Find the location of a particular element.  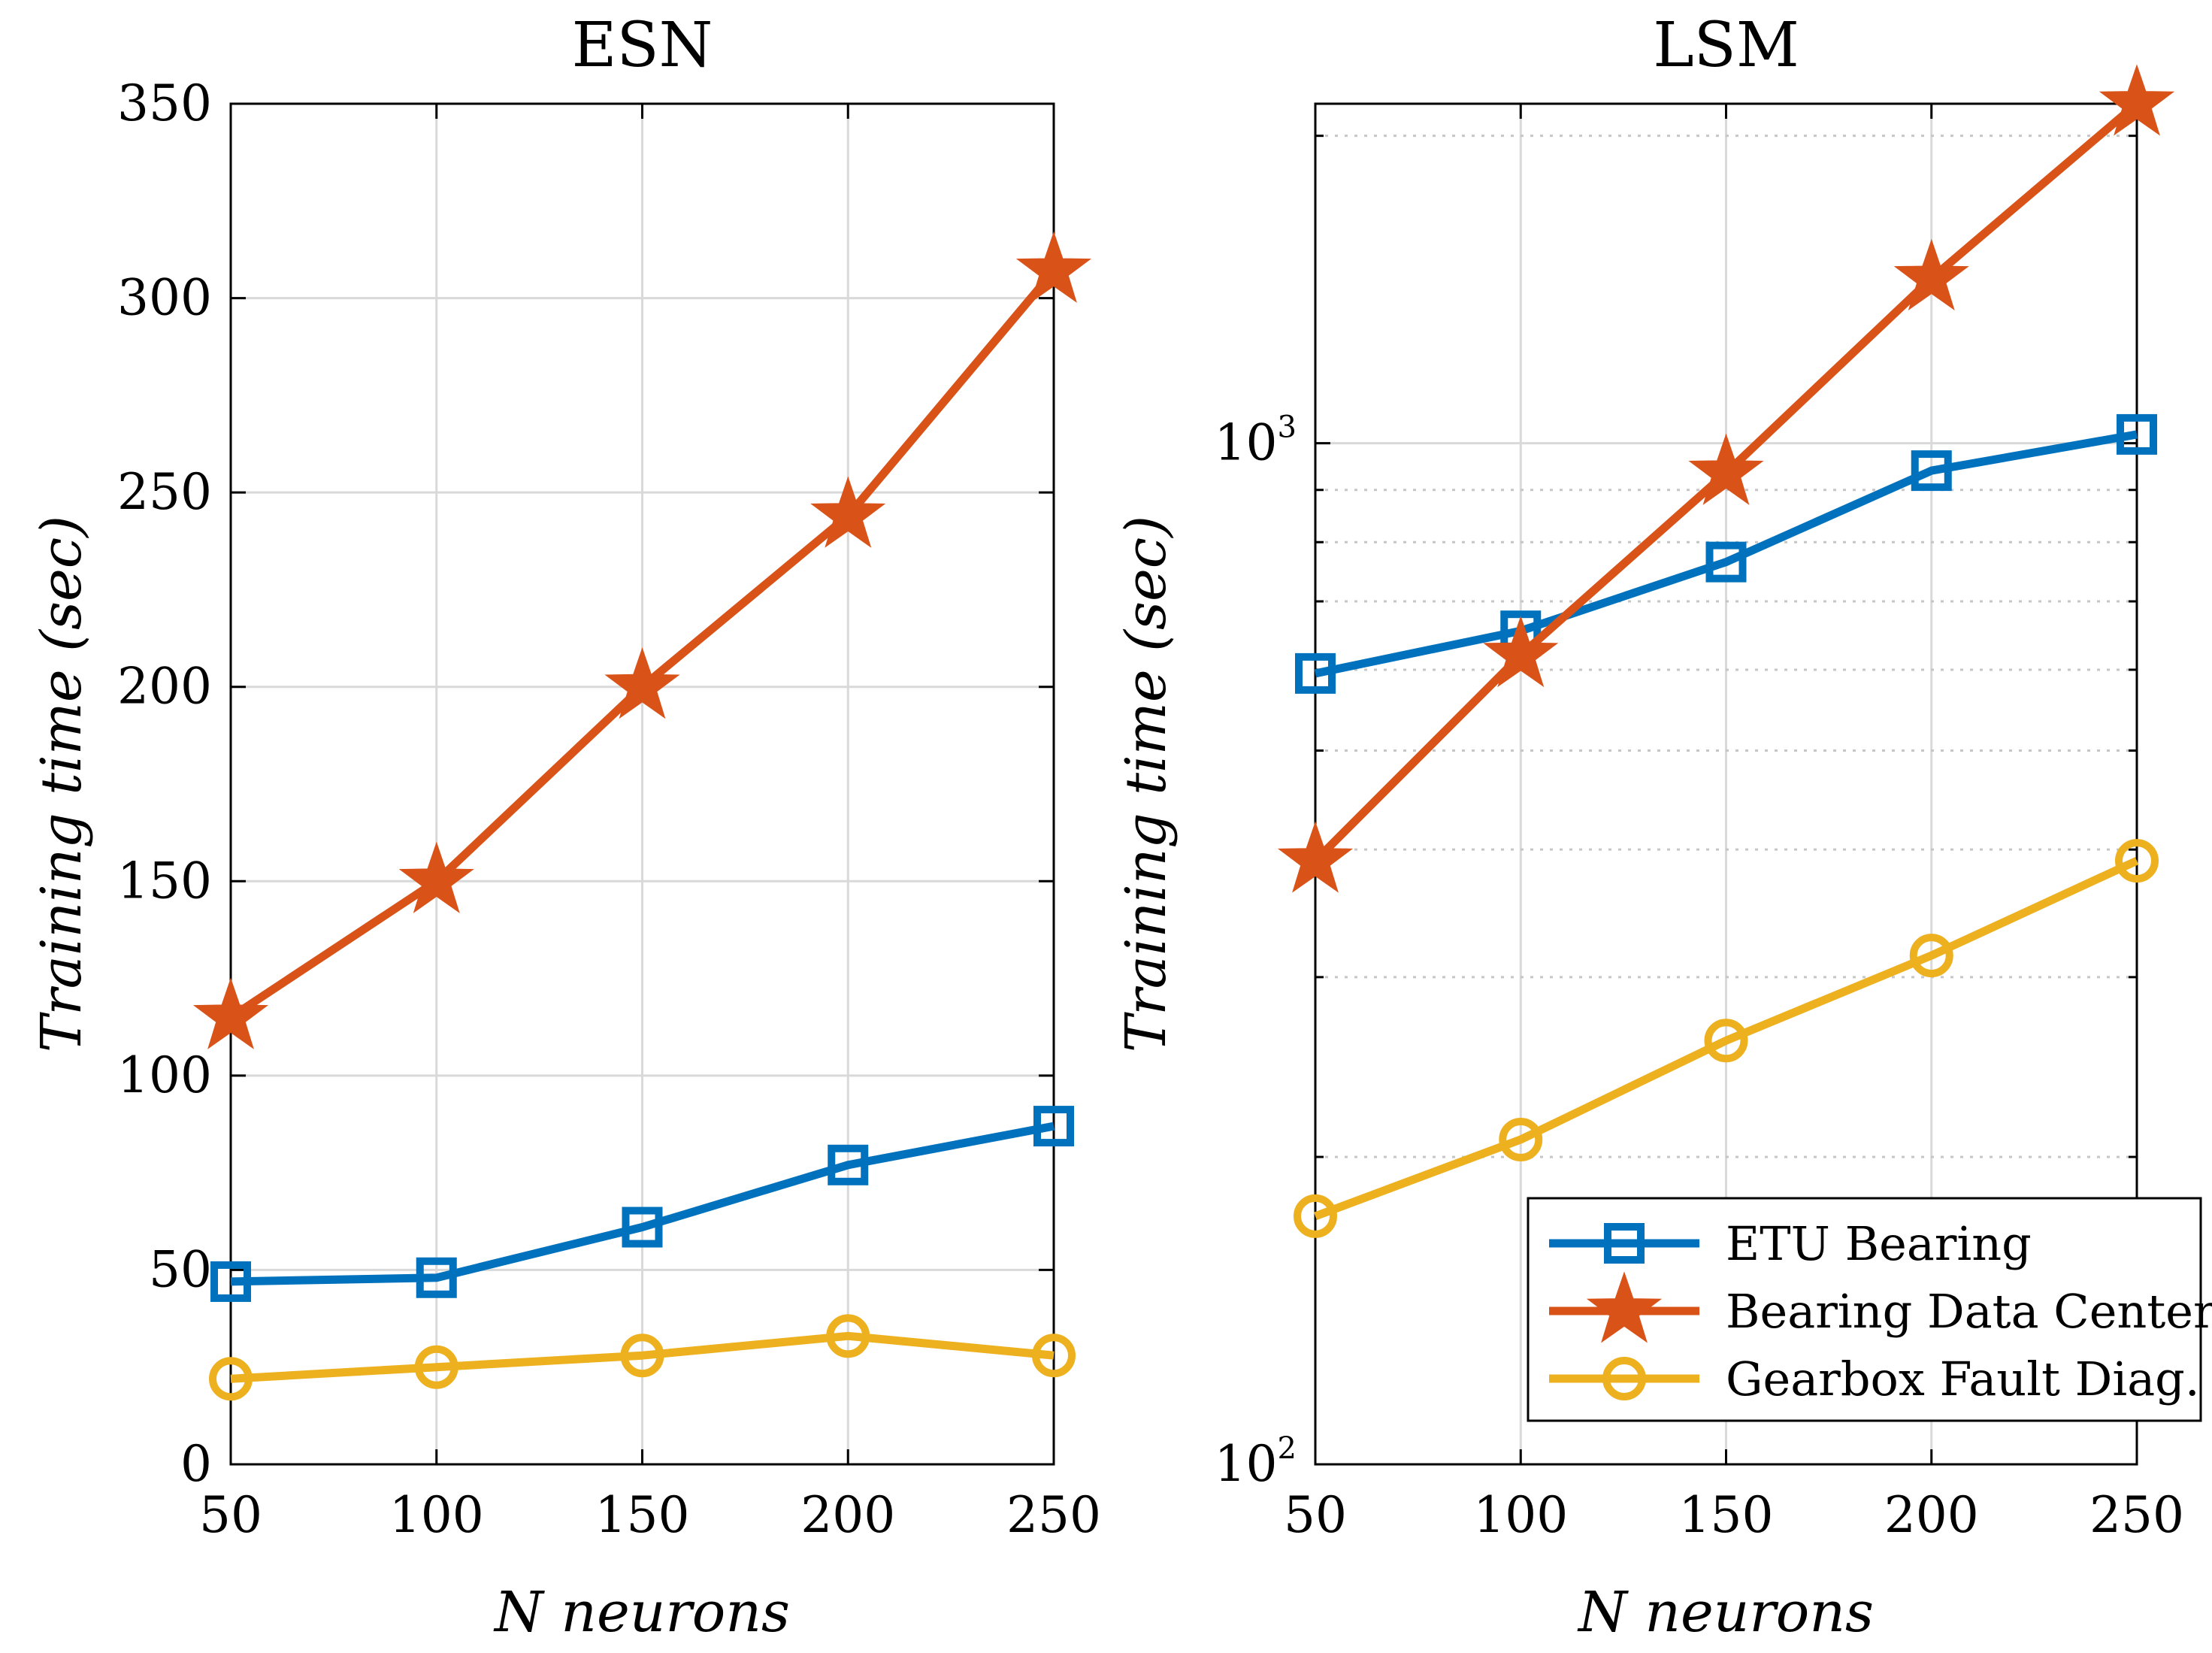

legend-marker-gearbox-fault-diag is located at coordinates (1624, 1378).